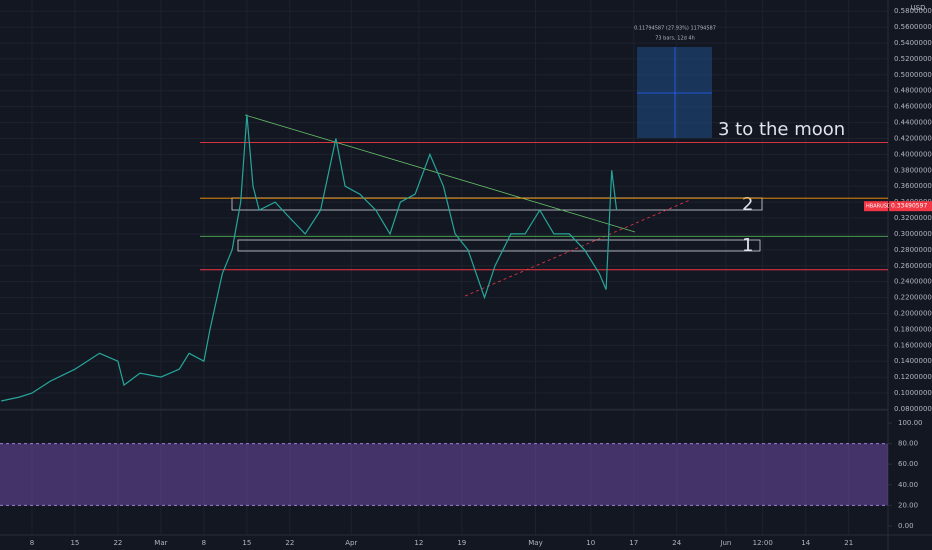 The image size is (932, 550). I want to click on x-tick-label: Apr, so click(351, 543).